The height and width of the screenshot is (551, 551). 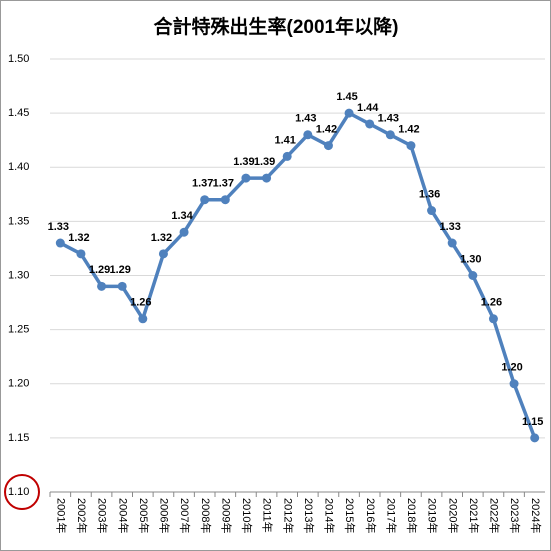 I want to click on y-tick-label: 1.30, so click(x=18, y=275).